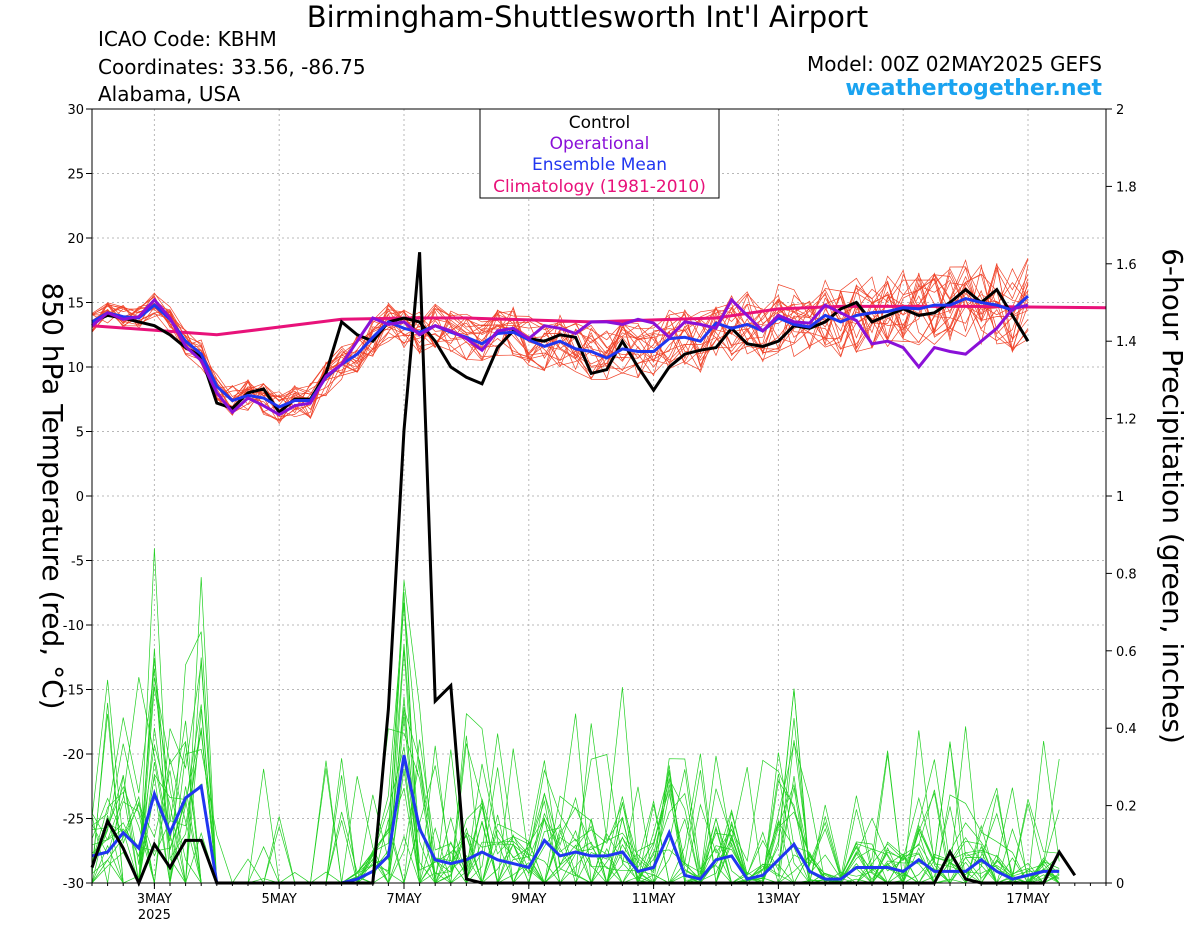 Image resolution: width=1200 pixels, height=927 pixels. Describe the element at coordinates (528, 899) in the screenshot. I see `x-tick-label: 9MAY` at that location.